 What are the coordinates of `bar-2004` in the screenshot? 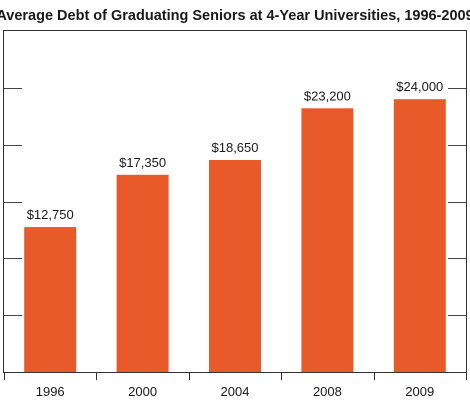 It's located at (235, 266).